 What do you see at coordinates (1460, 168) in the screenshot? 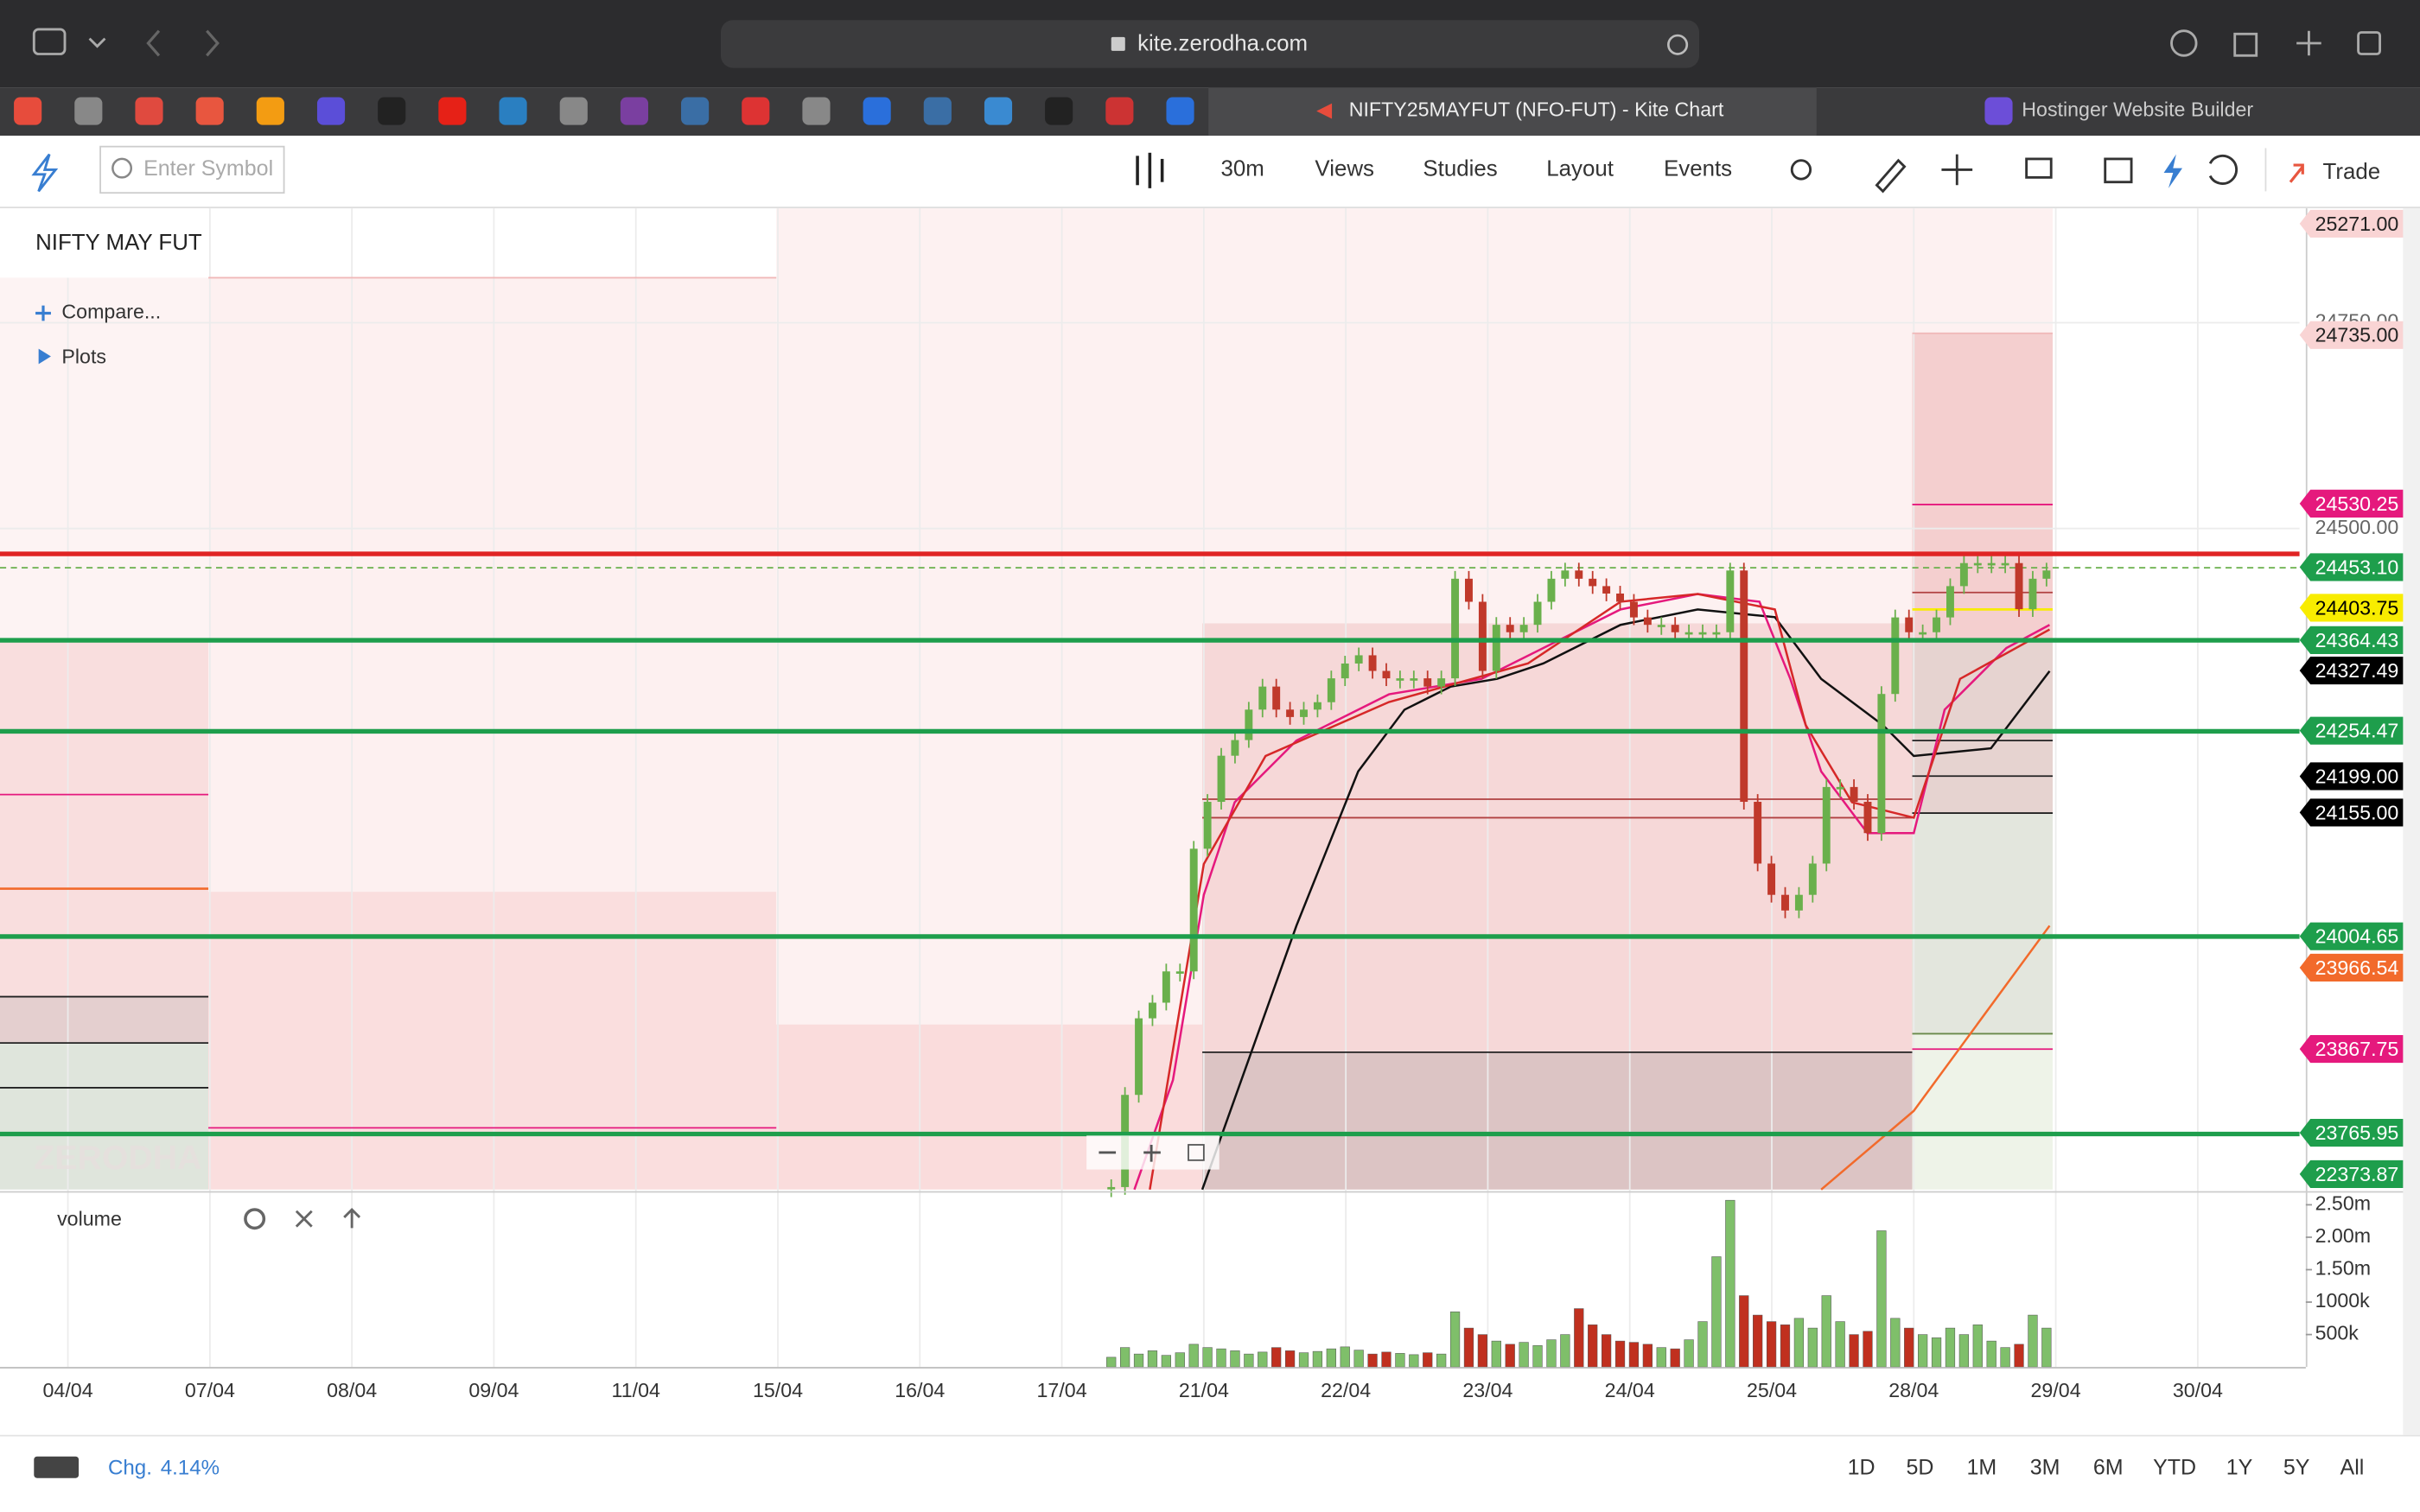
I see `menu: Studies` at bounding box center [1460, 168].